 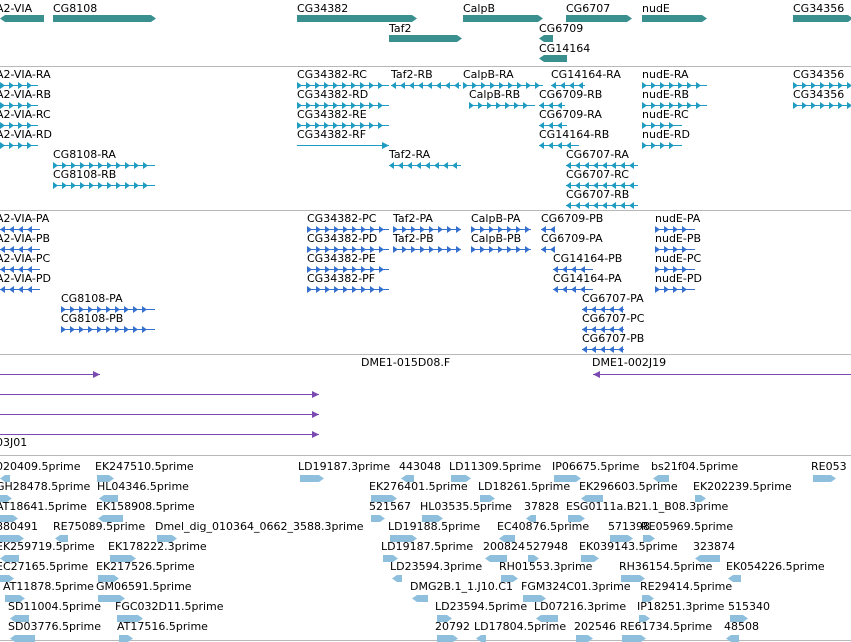 What do you see at coordinates (595, 626) in the screenshot?
I see `est-label: 202546` at bounding box center [595, 626].